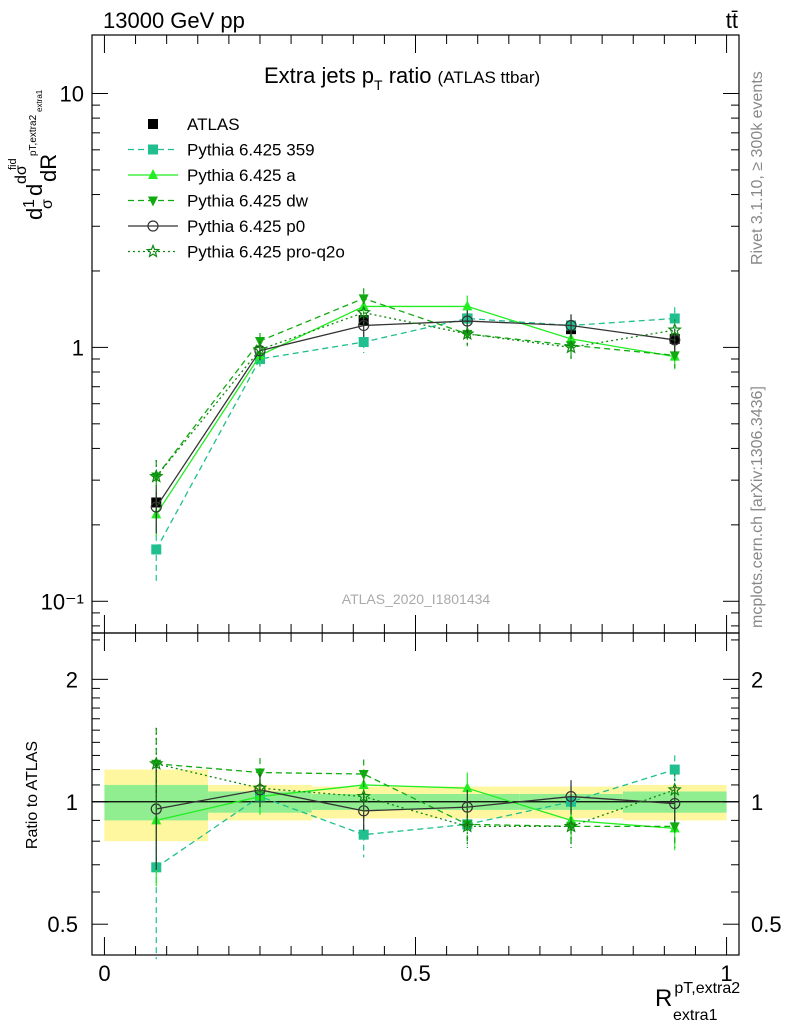 The image size is (786, 1024). I want to click on legend-label: ATLAS, so click(213, 124).